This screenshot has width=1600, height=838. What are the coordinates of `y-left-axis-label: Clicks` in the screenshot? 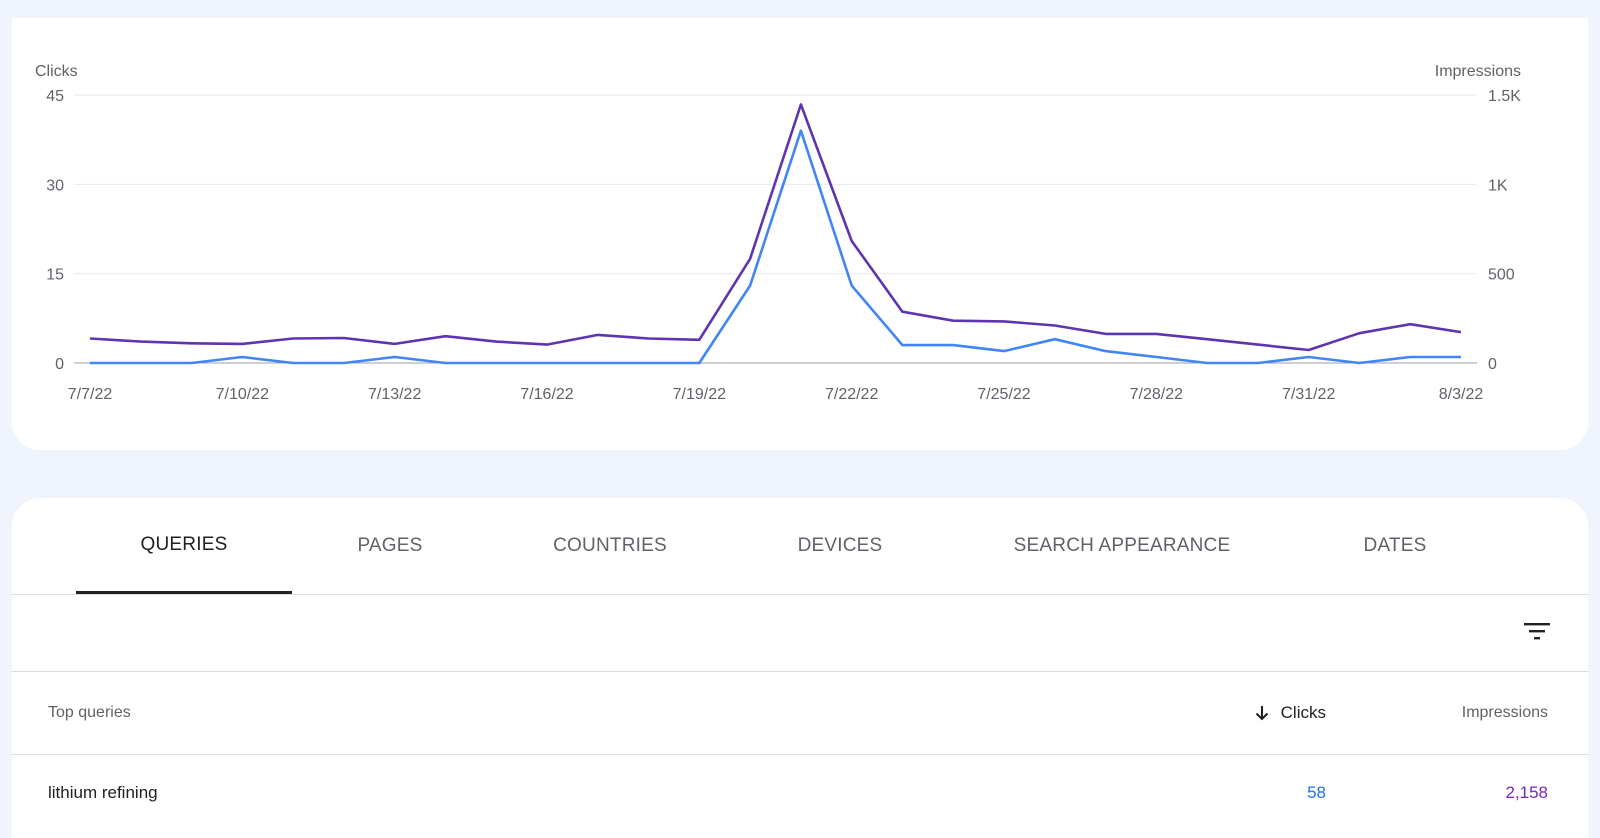 It's located at (56, 71).